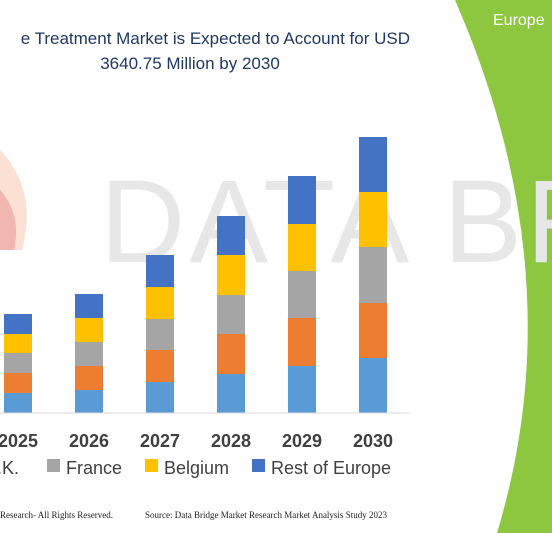  What do you see at coordinates (160, 441) in the screenshot?
I see `x-tick-2027: 2027` at bounding box center [160, 441].